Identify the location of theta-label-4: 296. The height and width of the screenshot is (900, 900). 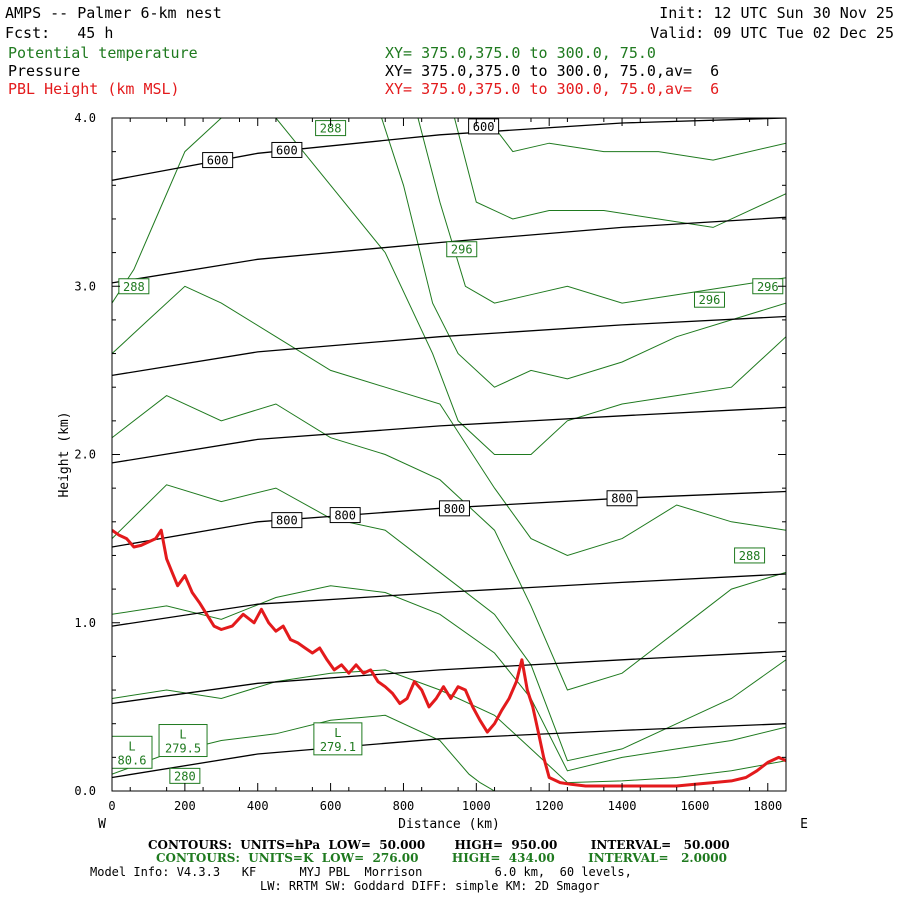
(768, 286).